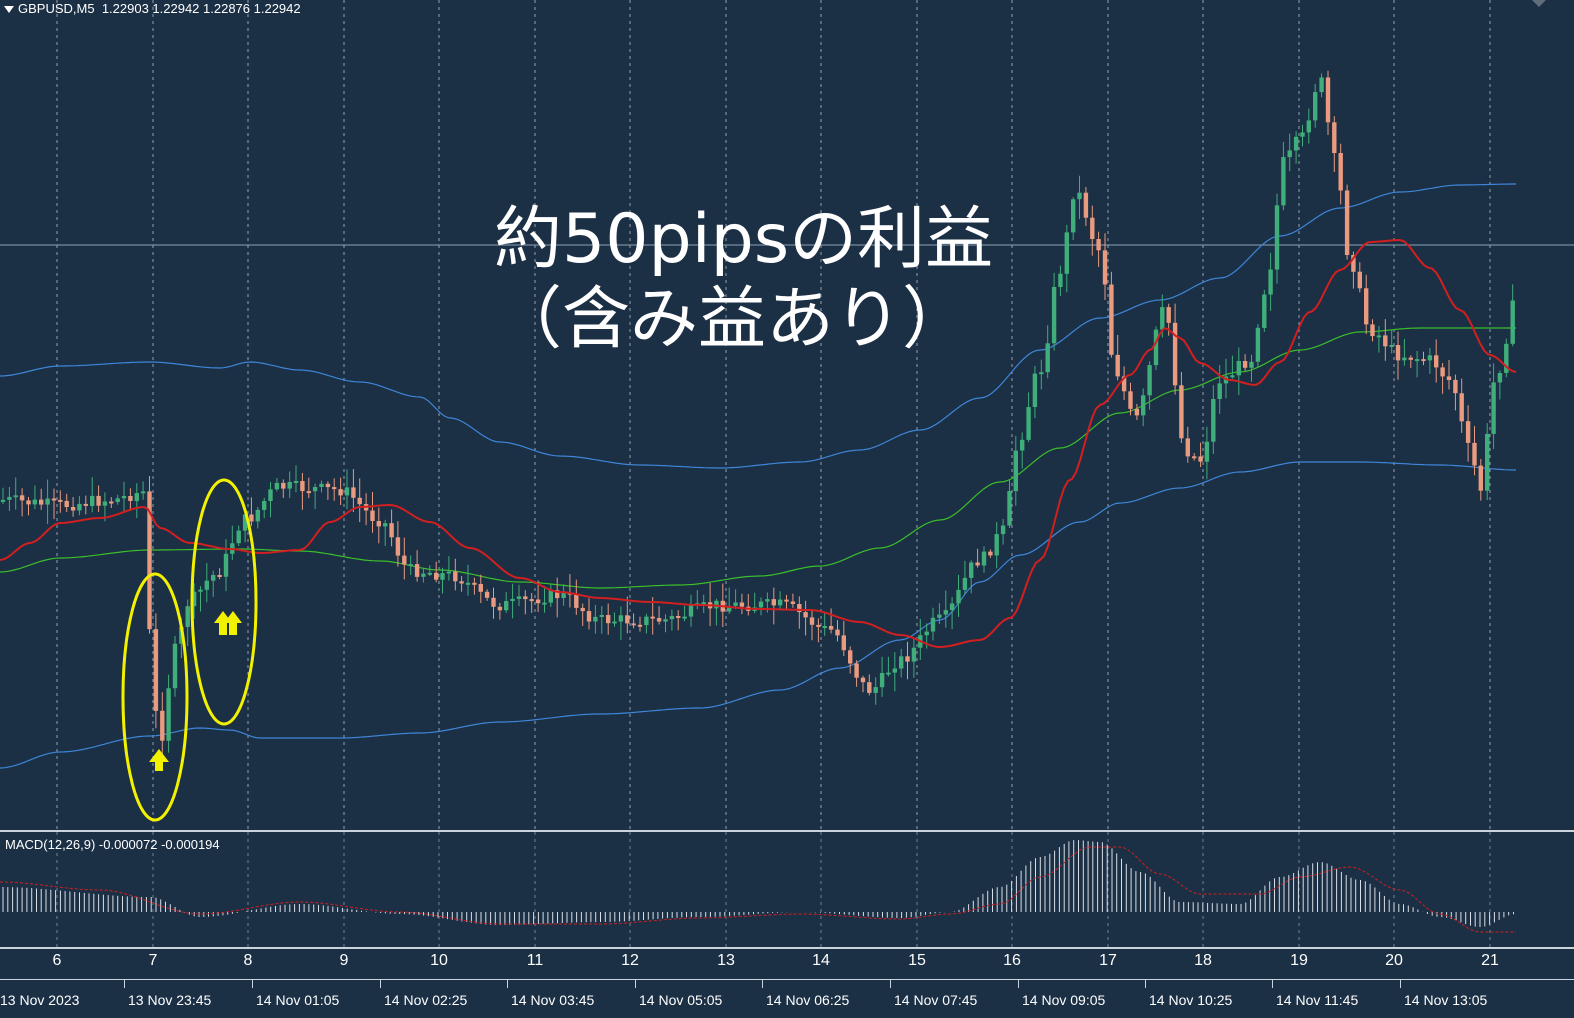 The height and width of the screenshot is (1018, 1574). What do you see at coordinates (159, 760) in the screenshot?
I see `up-arrow-icon` at bounding box center [159, 760].